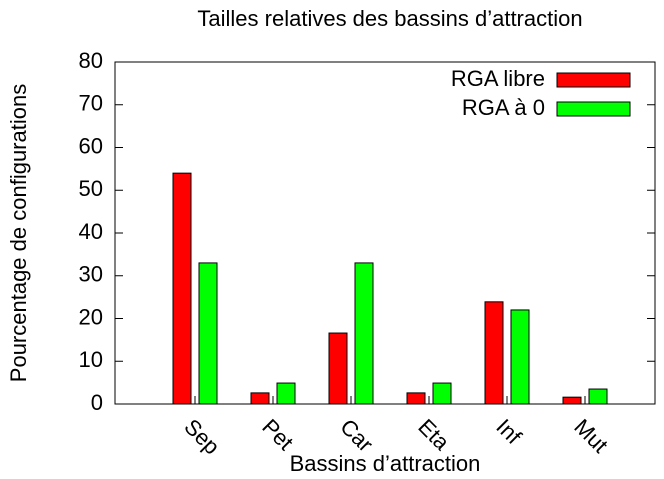  What do you see at coordinates (503, 107) in the screenshot?
I see `legend-label: RGA à 0` at bounding box center [503, 107].